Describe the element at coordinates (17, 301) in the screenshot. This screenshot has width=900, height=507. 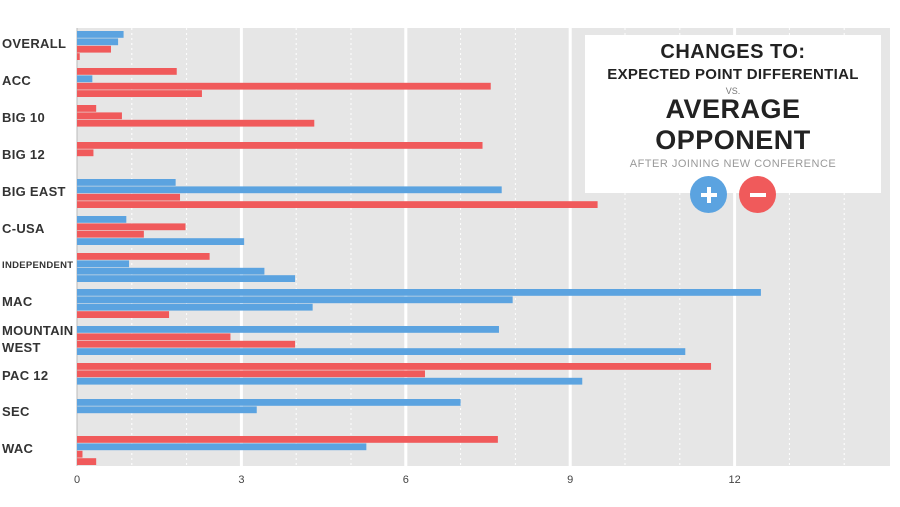
I see `category-label: MAC` at that location.